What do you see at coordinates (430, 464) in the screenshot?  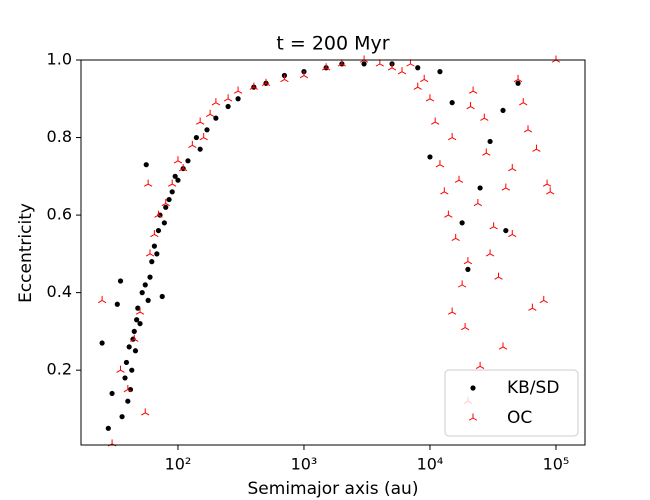 I see `x-tick-label: 10⁴` at bounding box center [430, 464].